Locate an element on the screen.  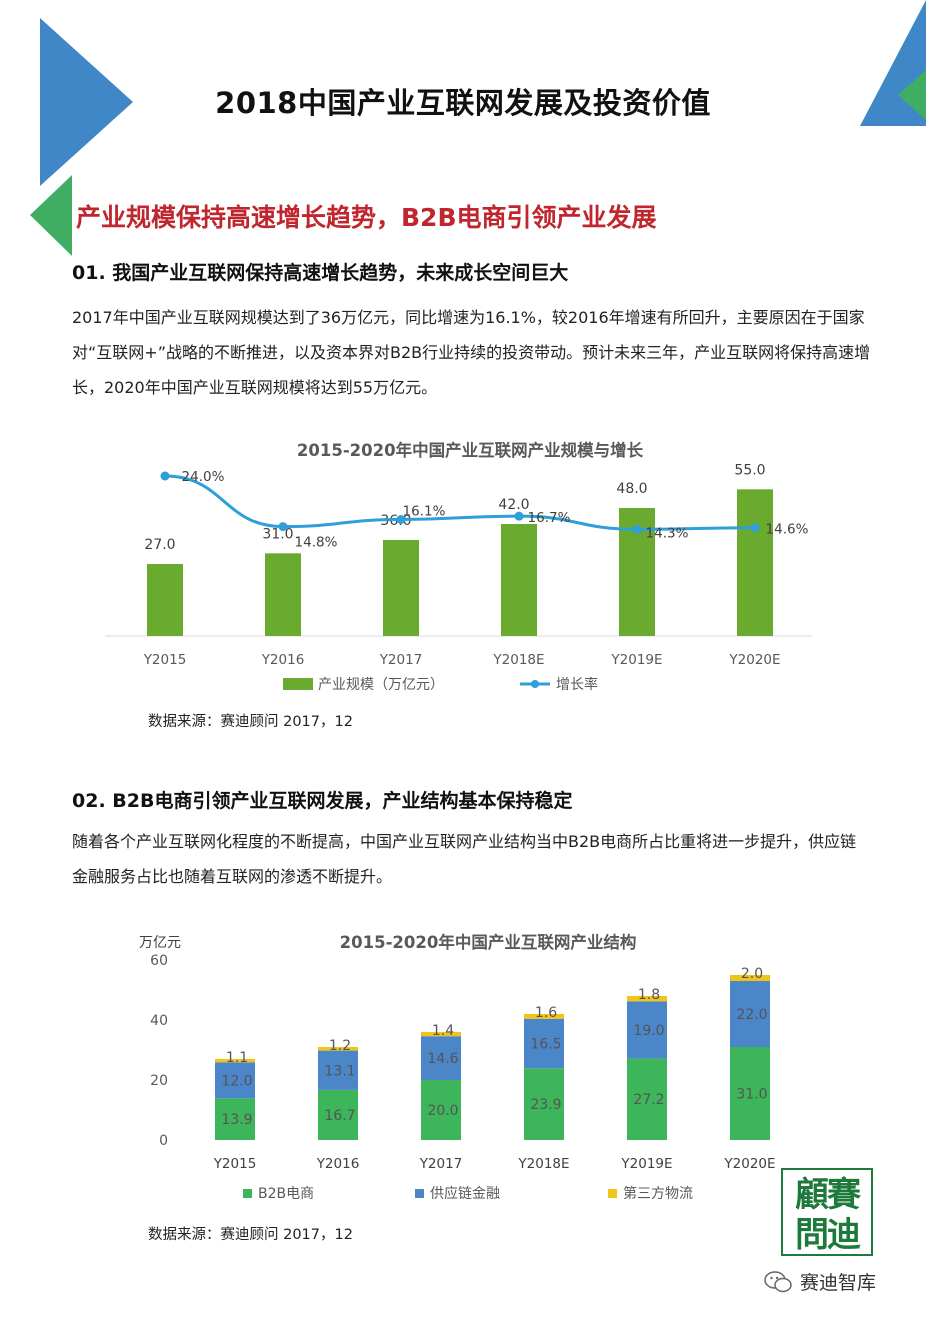
saidi-seal-logo: 顧賽 問迪 is located at coordinates (827, 1212).